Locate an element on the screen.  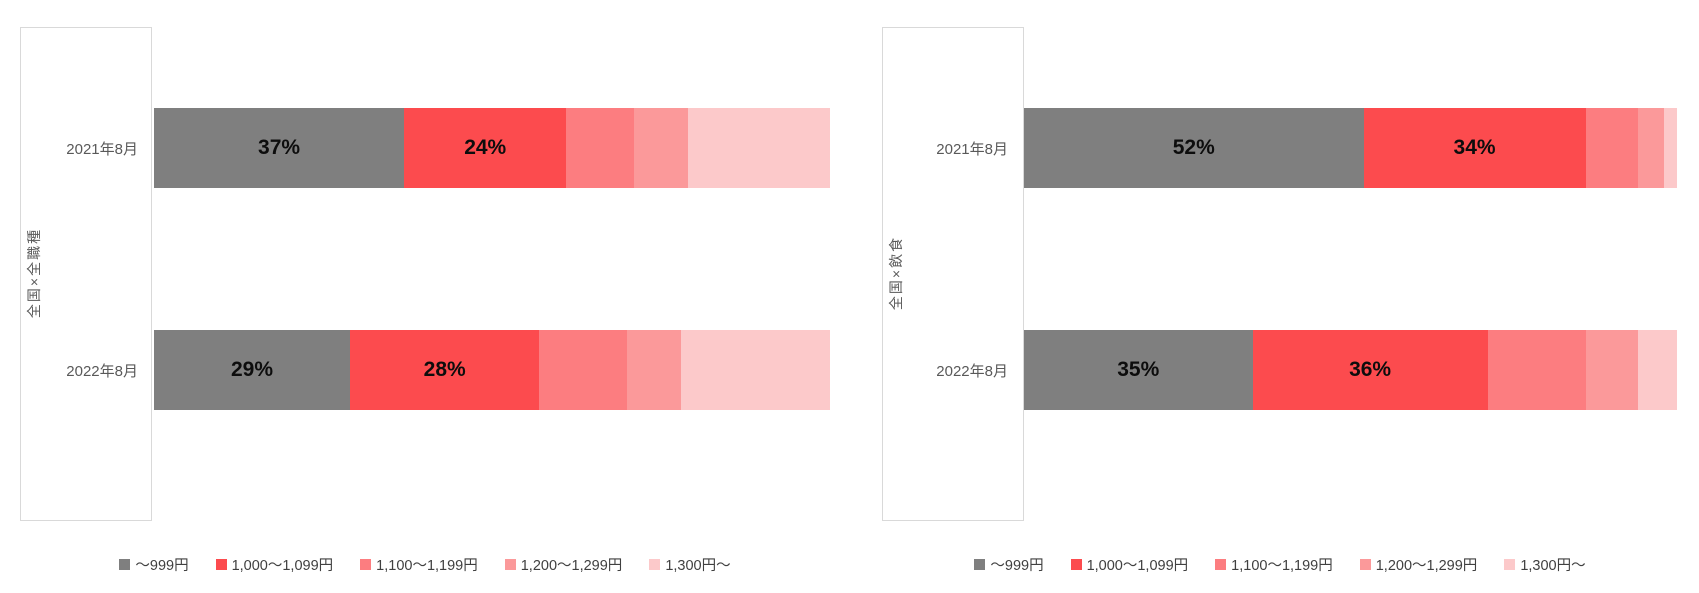
stacked-bar: 52% 34% is located at coordinates (1350, 148).